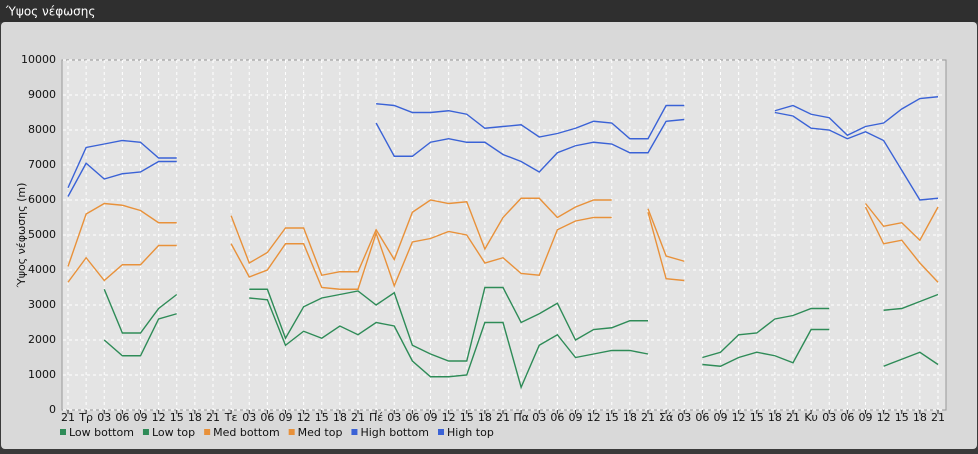 The image size is (978, 454). I want to click on x-tick-label: Πέ, so click(376, 417).